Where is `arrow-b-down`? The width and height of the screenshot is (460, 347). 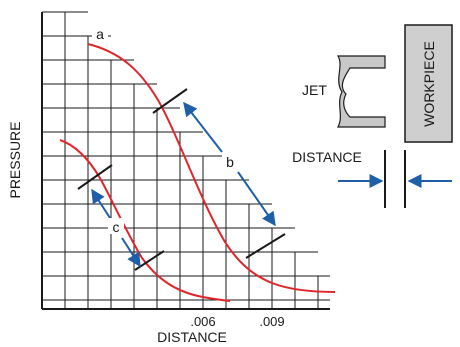 arrow-b-down is located at coordinates (256, 199).